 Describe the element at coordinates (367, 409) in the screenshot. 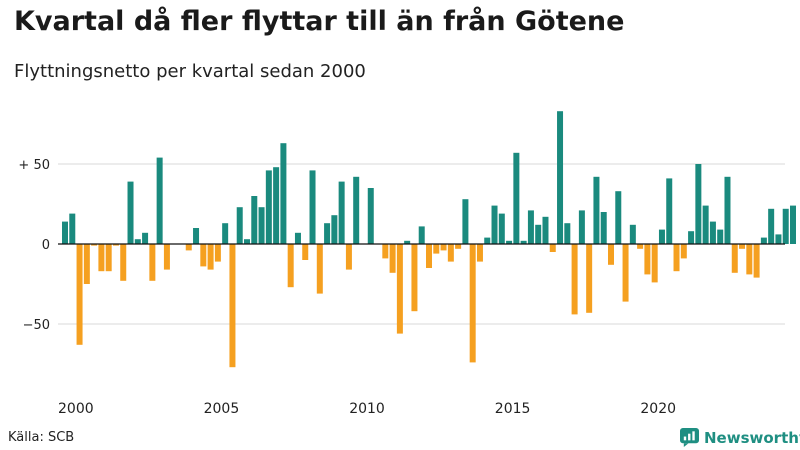

I see `x-axis: 2000 2005 2010 2015 2020` at that location.